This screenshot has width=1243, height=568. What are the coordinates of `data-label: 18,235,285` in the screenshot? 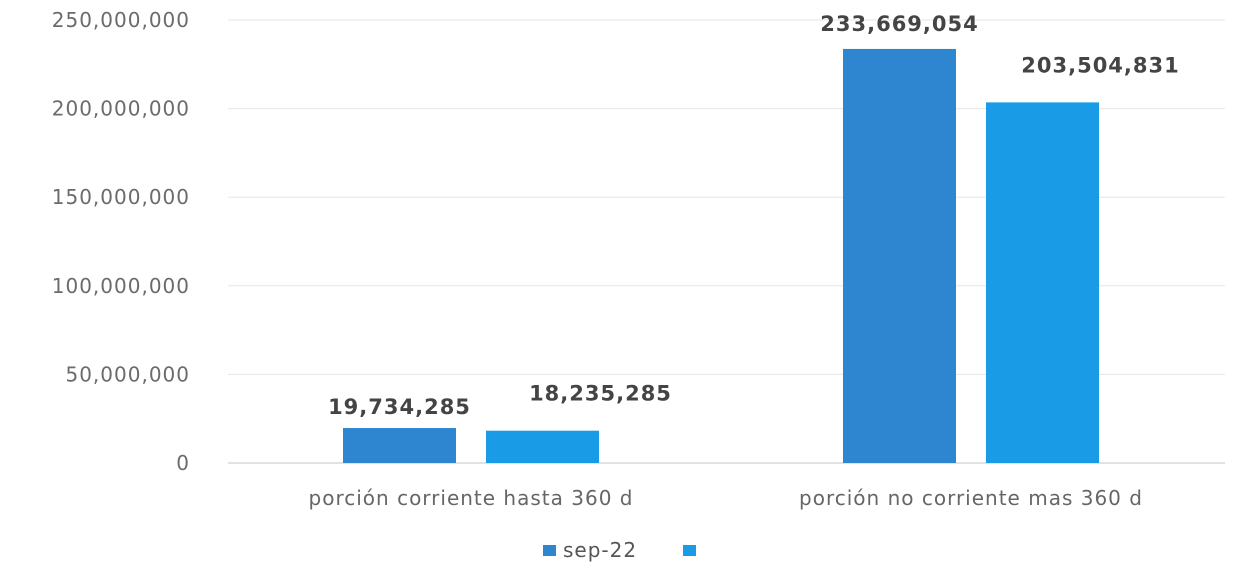 It's located at (600, 394).